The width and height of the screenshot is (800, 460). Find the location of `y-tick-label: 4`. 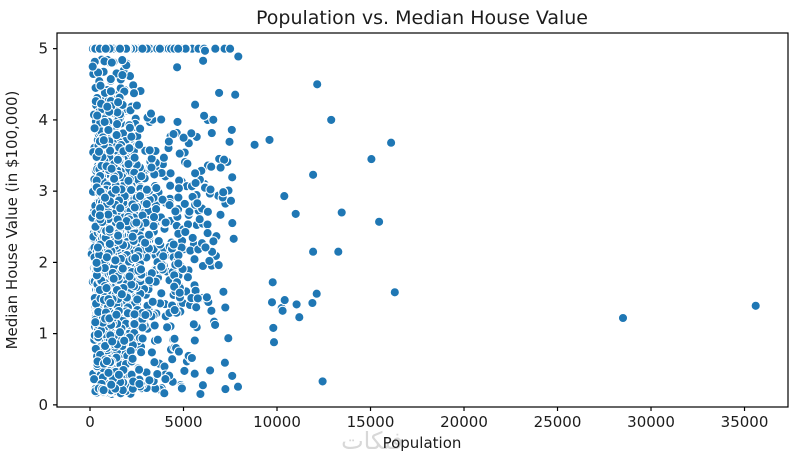

y-tick-label: 4 is located at coordinates (43, 120).